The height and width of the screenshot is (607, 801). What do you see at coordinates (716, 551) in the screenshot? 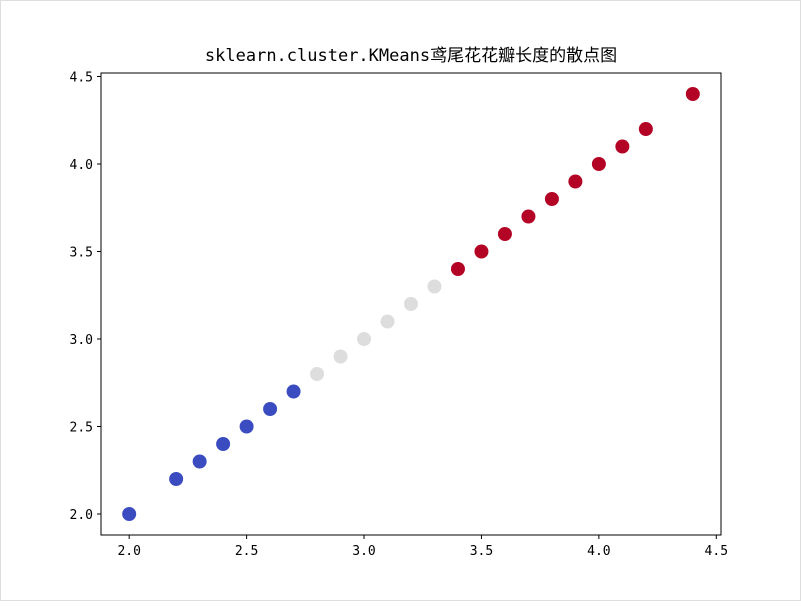
I see `x-tick-label: 4.5` at bounding box center [716, 551].